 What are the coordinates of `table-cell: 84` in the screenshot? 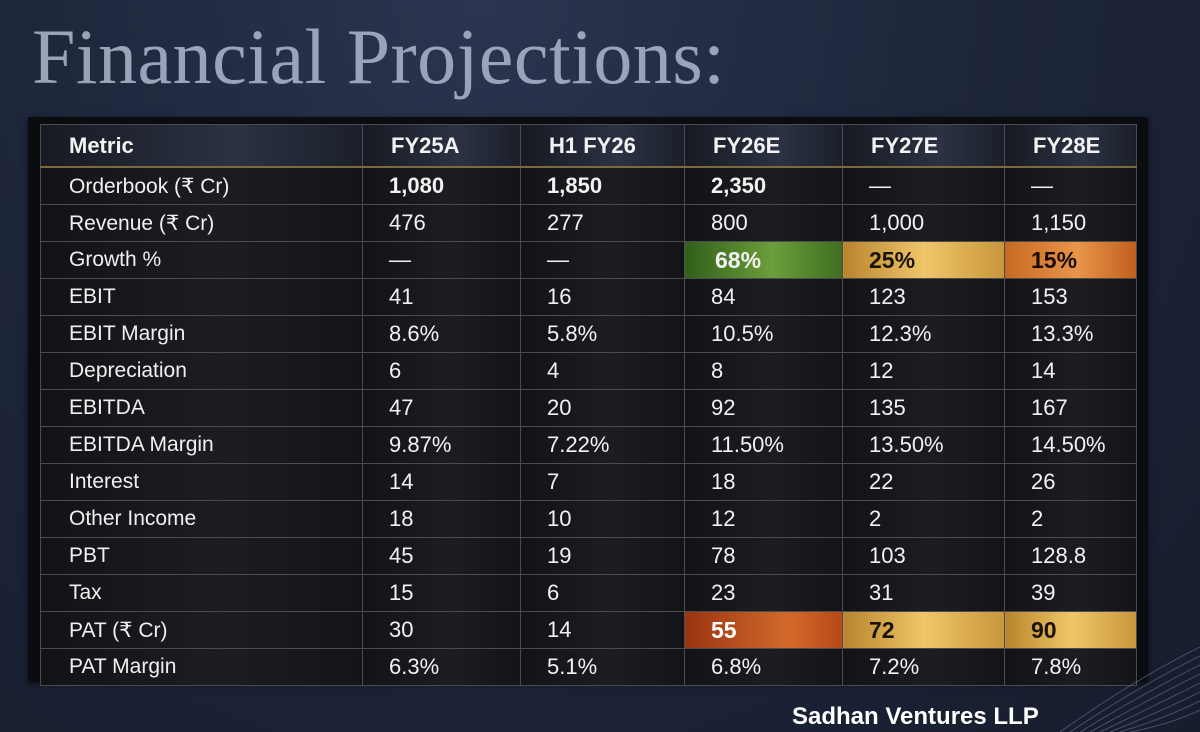 It's located at (763, 297).